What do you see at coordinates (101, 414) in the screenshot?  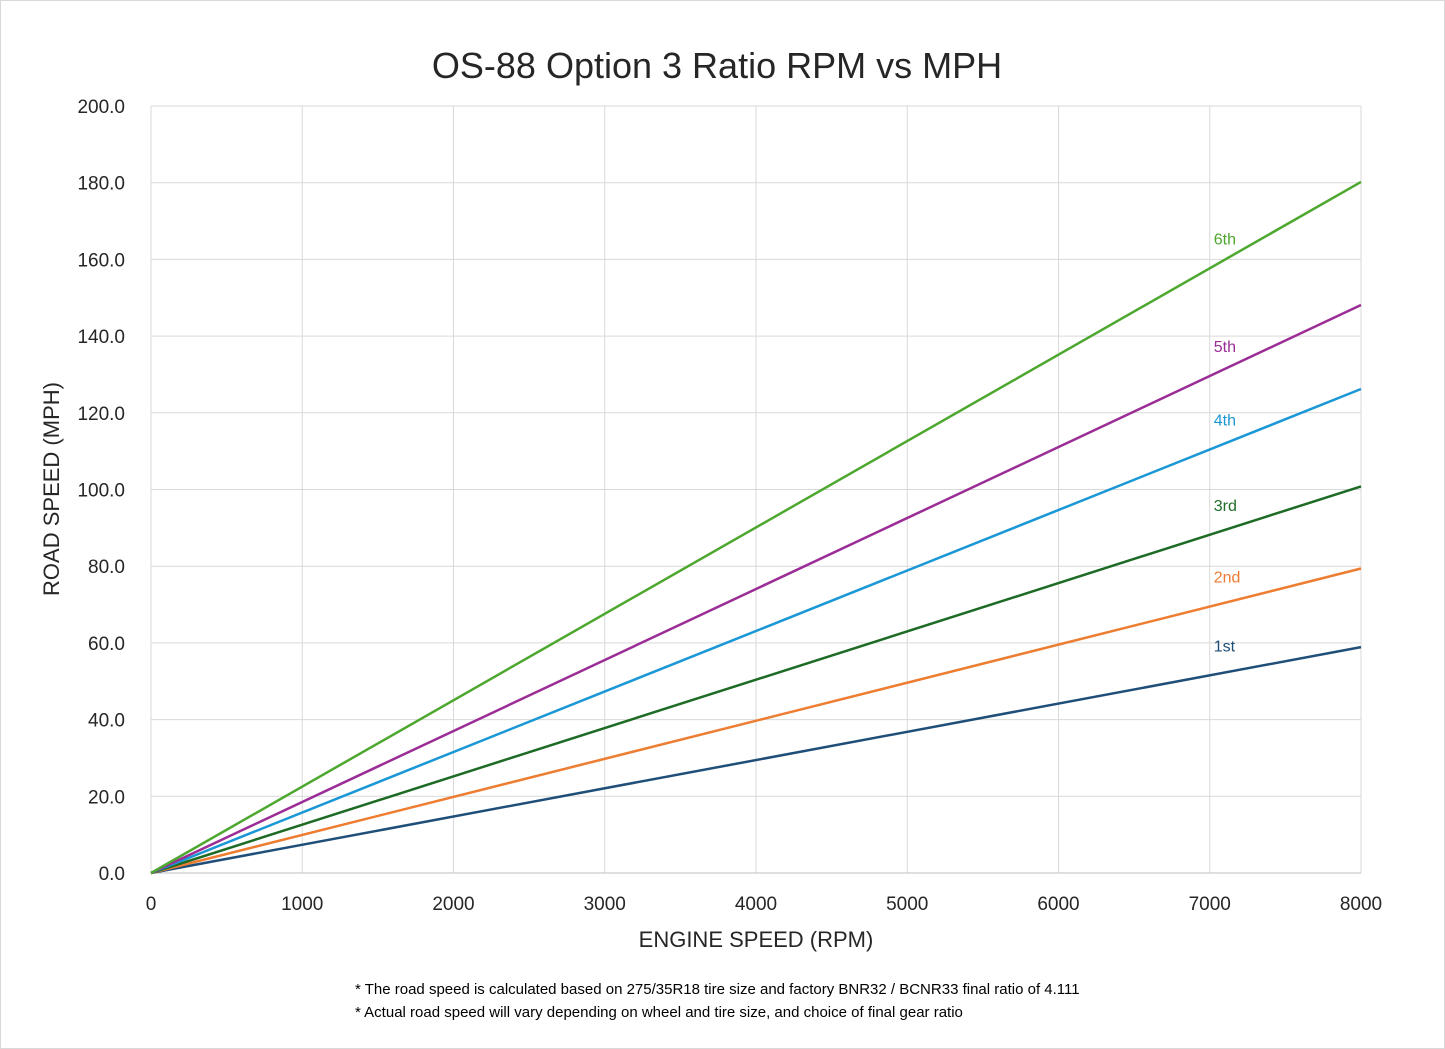 I see `y-tick-label: 120.0` at bounding box center [101, 414].